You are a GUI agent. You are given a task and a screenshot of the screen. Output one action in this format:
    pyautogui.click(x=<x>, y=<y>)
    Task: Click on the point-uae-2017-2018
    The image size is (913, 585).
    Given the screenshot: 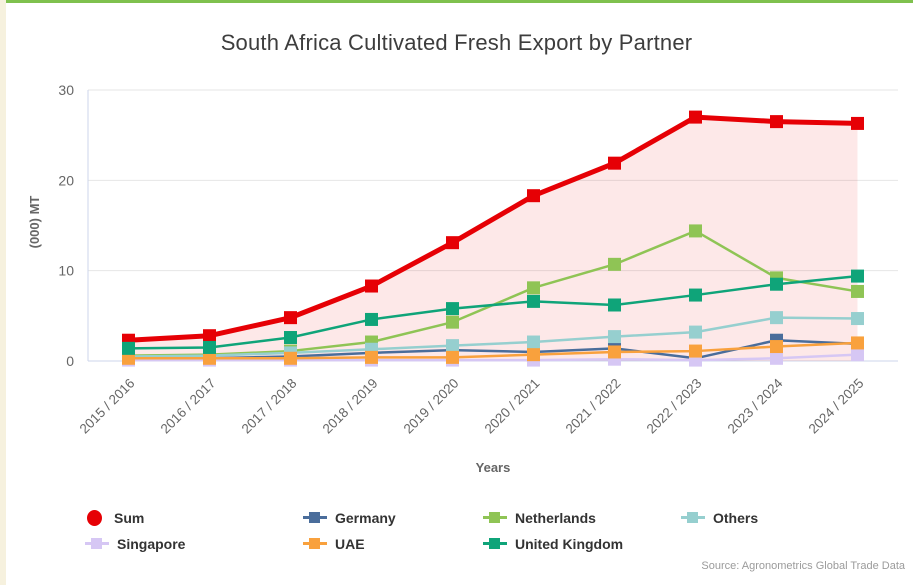 What is the action you would take?
    pyautogui.click(x=290, y=358)
    